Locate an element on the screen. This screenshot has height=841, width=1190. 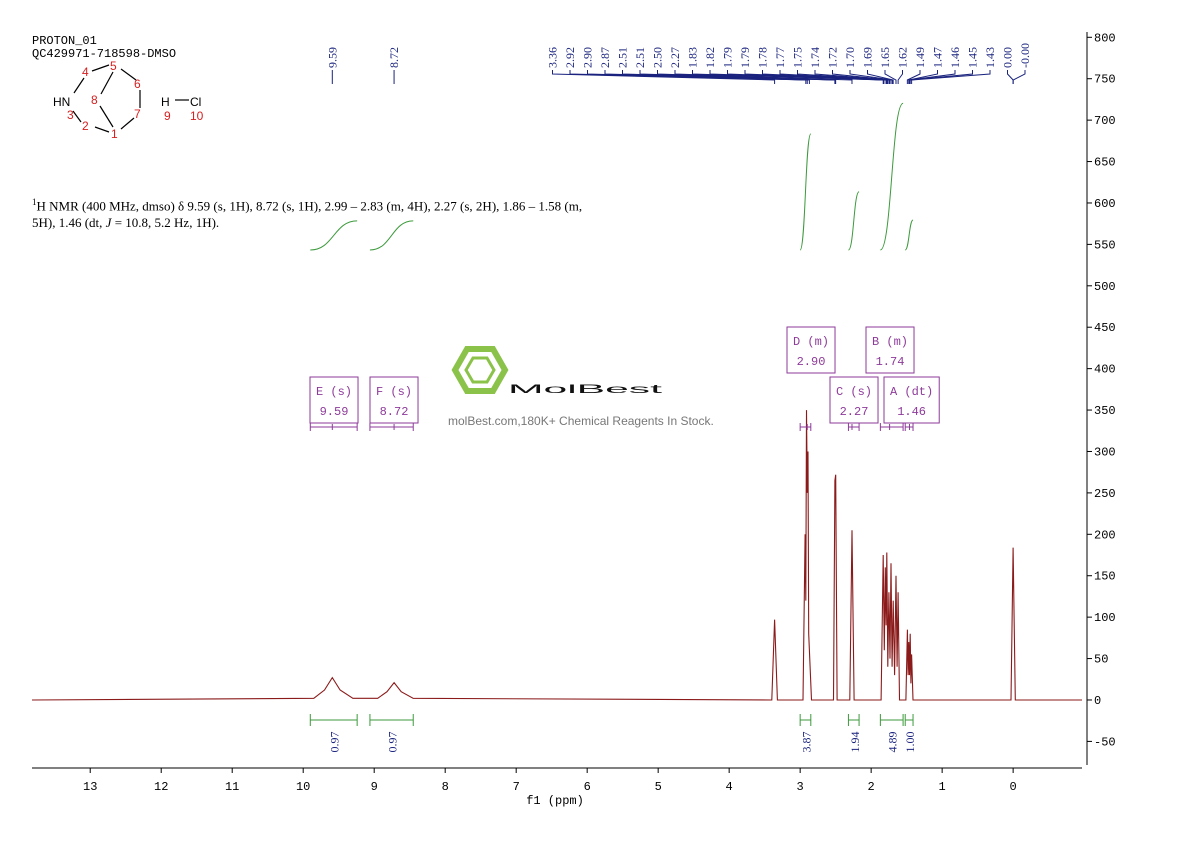
multiplet-shift: 2.27 is located at coordinates (854, 412).